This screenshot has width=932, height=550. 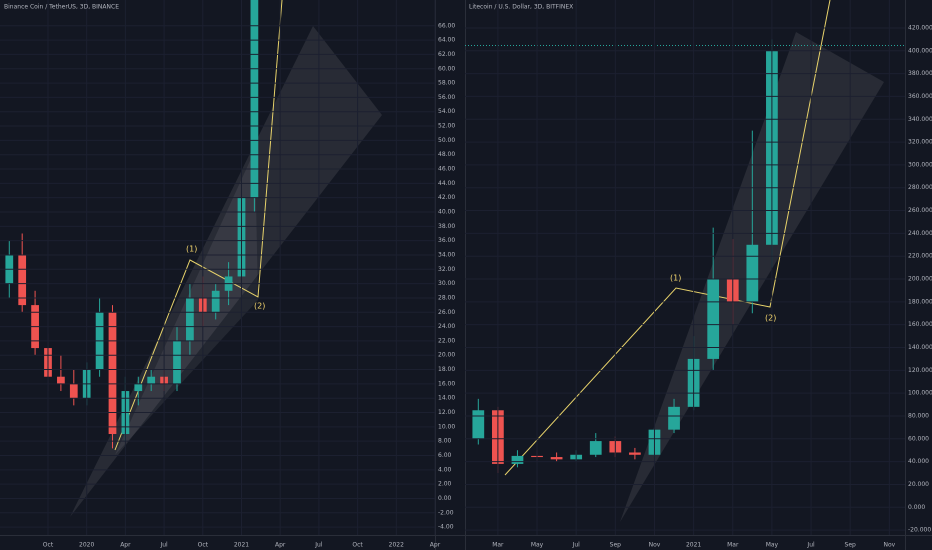 I want to click on y-tick-label: 80.000, so click(x=918, y=415).